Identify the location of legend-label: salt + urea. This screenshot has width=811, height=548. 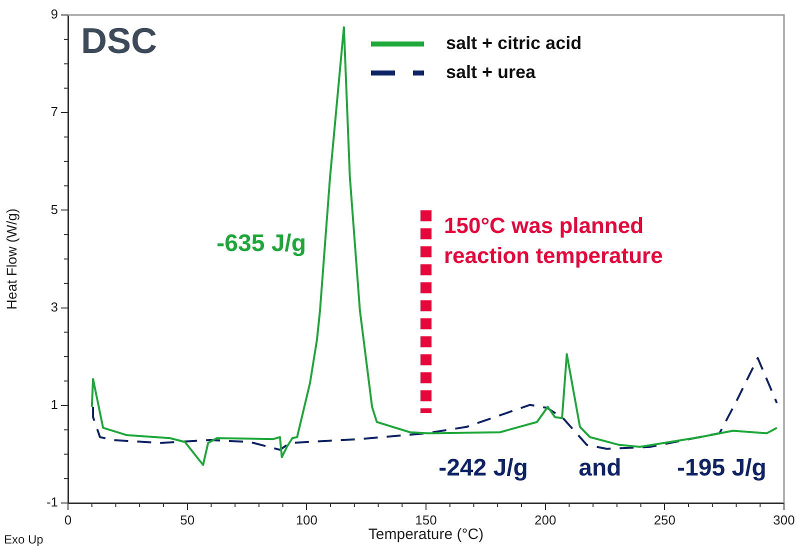
(491, 72).